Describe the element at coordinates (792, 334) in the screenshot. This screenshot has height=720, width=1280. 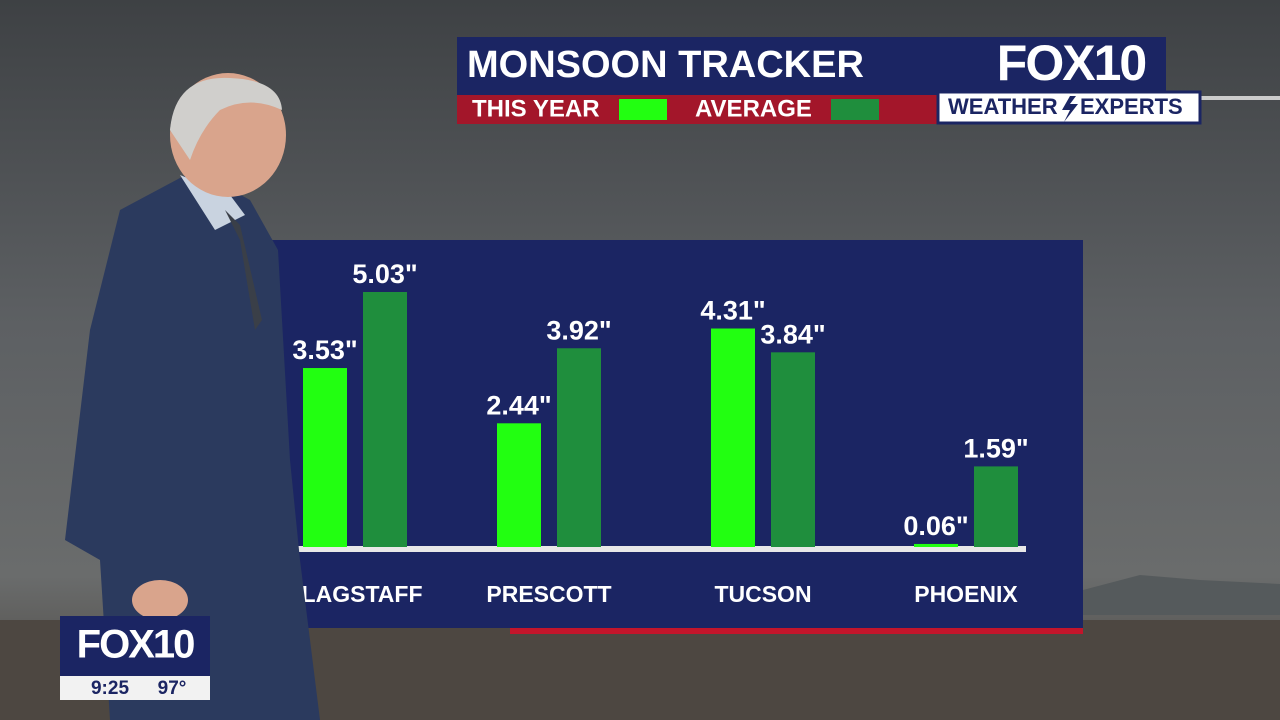
I see `data-label: 3.84"` at that location.